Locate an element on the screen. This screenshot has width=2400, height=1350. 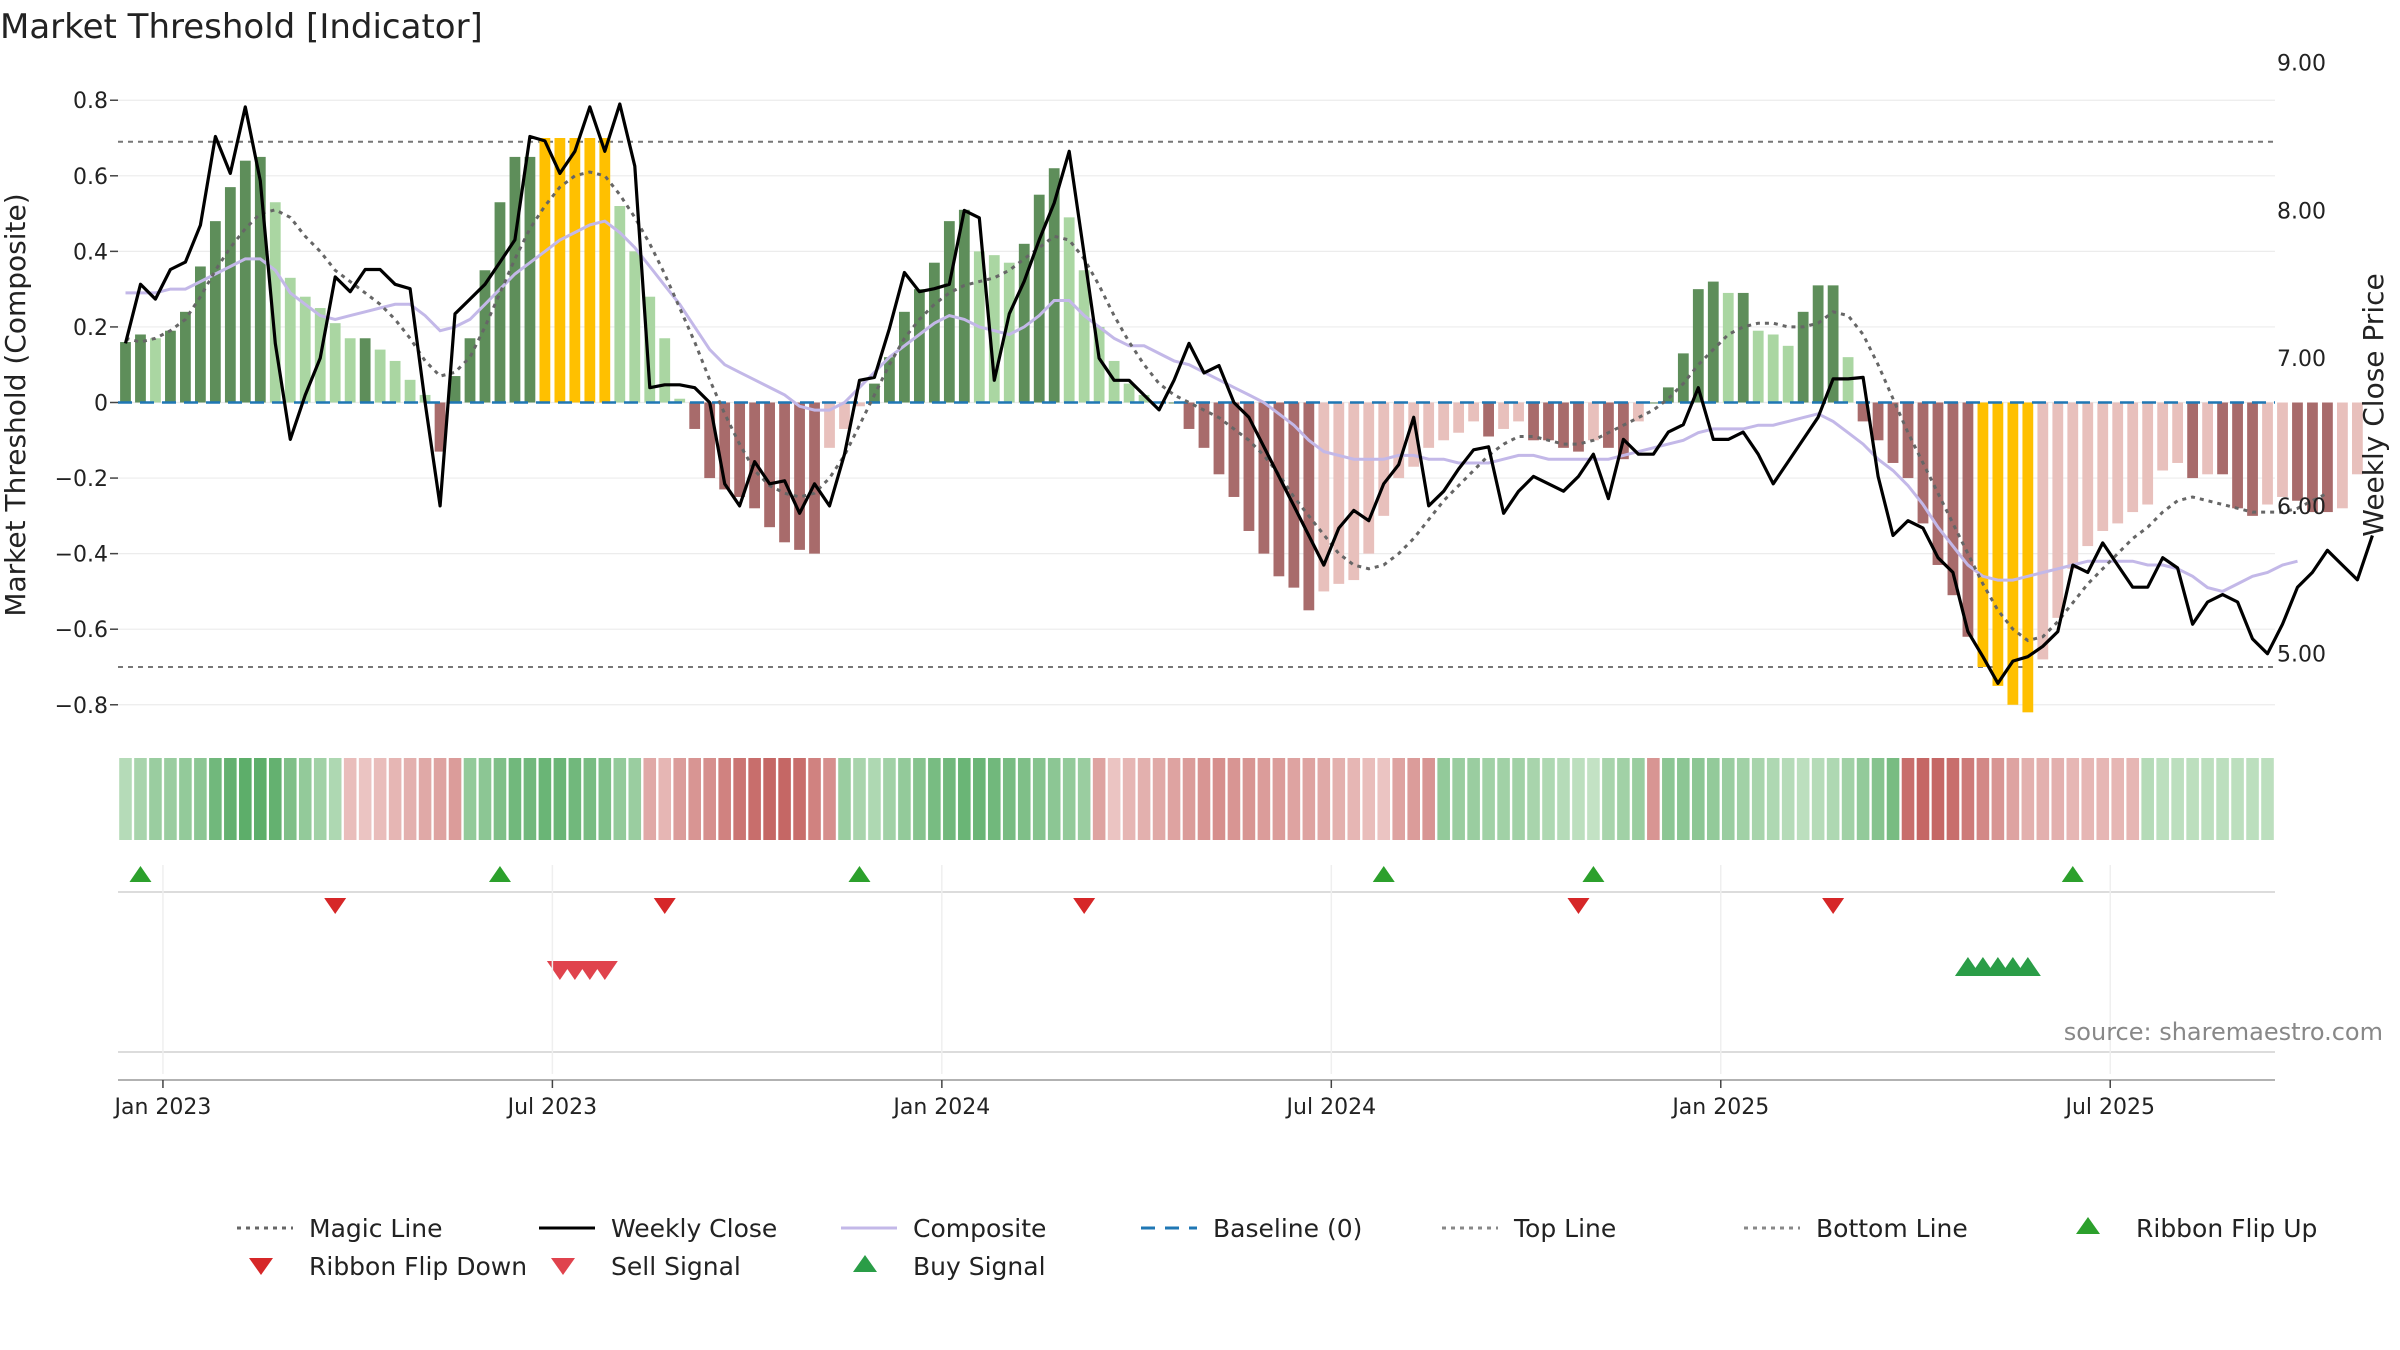
y2-tick-label: 8.00 is located at coordinates (2301, 211).